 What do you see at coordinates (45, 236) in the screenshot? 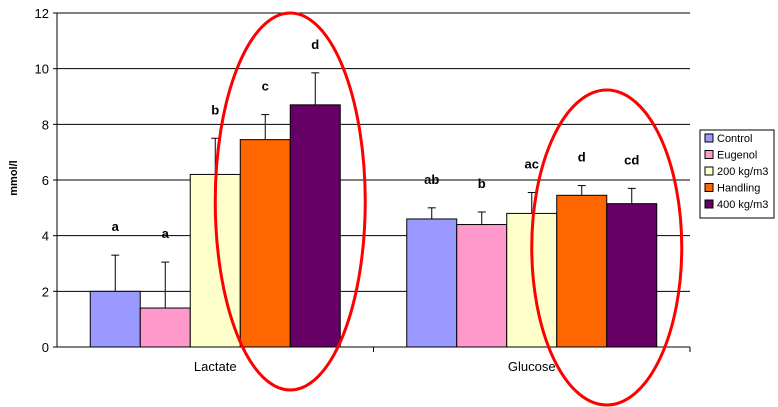
I see `y-tick-label: 4` at bounding box center [45, 236].